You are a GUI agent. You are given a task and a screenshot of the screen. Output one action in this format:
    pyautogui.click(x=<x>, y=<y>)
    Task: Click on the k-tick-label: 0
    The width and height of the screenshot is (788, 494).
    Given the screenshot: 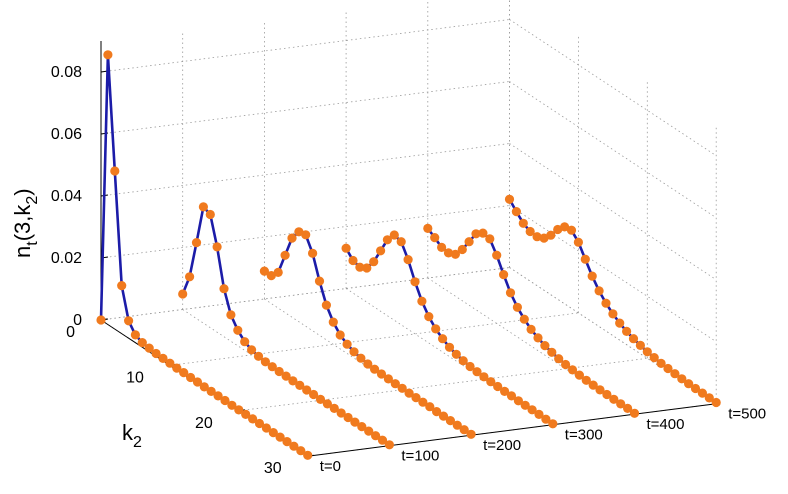 What is the action you would take?
    pyautogui.click(x=70, y=332)
    